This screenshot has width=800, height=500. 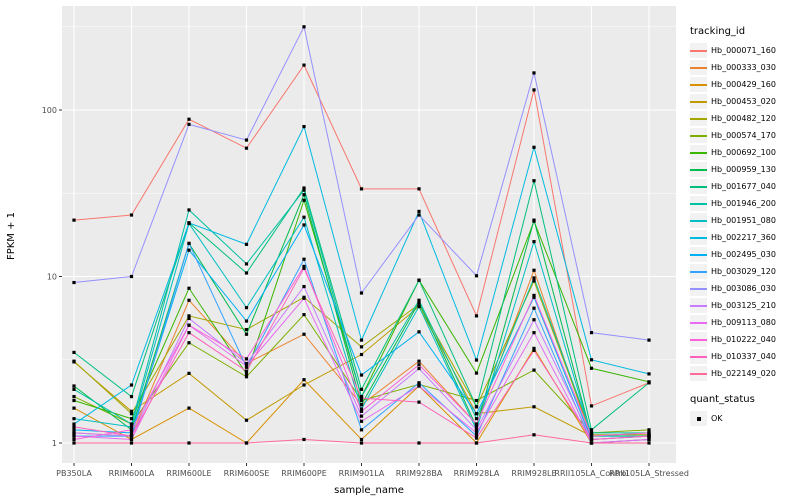 I want to click on legend-item: Hb_001951_080, so click(x=744, y=220).